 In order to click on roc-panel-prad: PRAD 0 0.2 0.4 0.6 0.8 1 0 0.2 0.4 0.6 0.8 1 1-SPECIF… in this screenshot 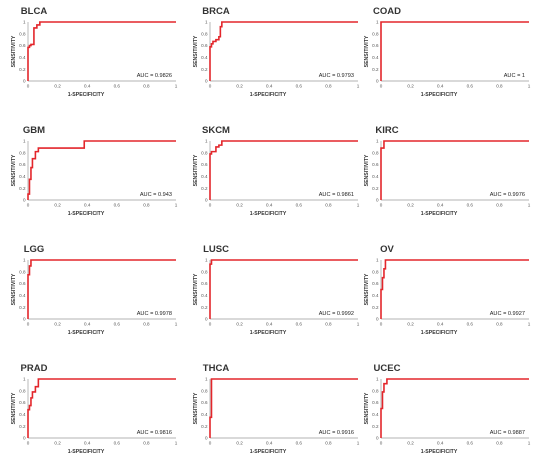, I will do `click(94, 409)`.